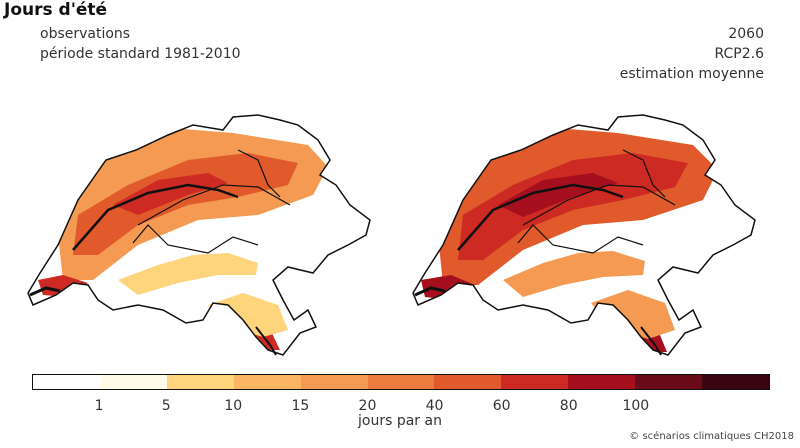 This screenshot has width=800, height=448. Describe the element at coordinates (746, 34) in the screenshot. I see `right-caption-line-1: 2060` at that location.